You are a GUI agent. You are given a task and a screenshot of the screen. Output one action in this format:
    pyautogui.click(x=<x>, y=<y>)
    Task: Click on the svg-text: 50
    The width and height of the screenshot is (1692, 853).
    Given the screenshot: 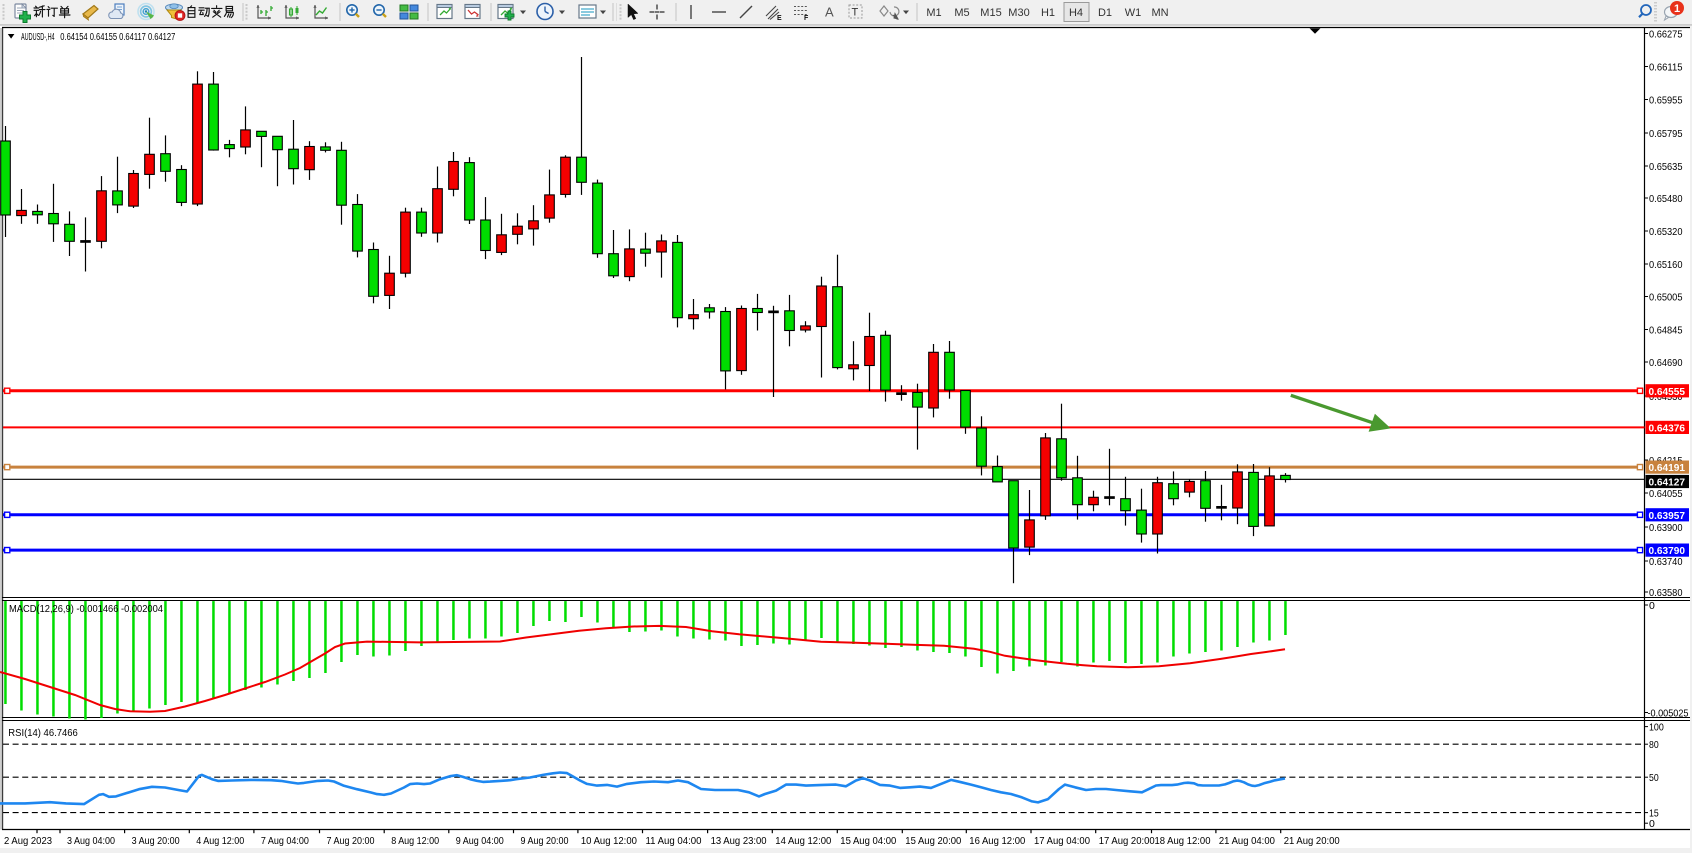 What is the action you would take?
    pyautogui.click(x=1654, y=778)
    